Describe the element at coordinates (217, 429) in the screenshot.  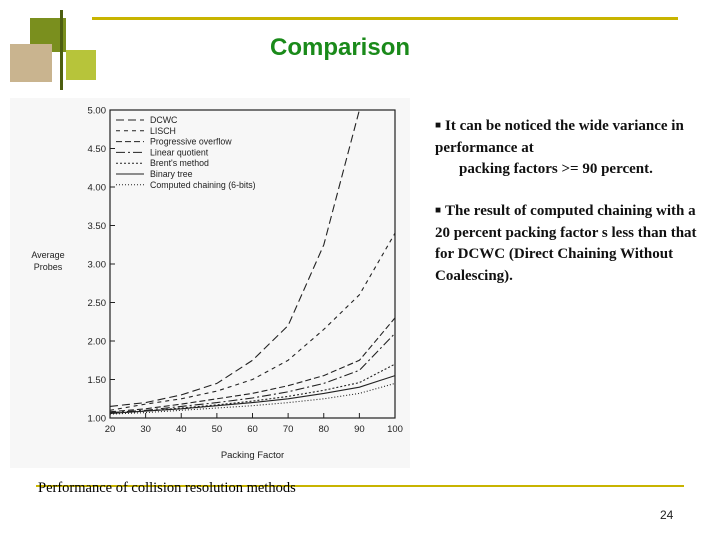
I see `x-tick-label: 50` at that location.